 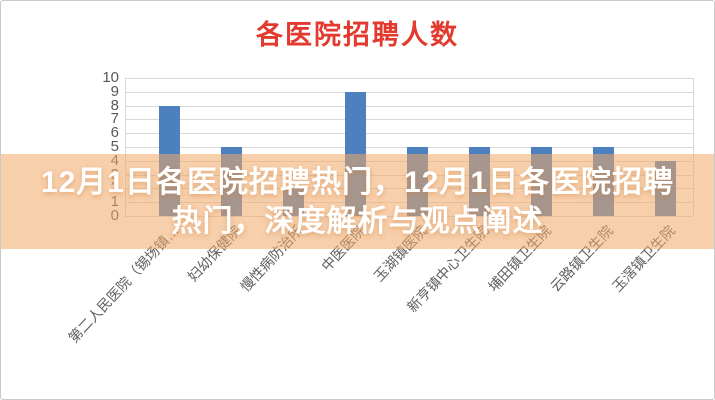 What do you see at coordinates (114, 91) in the screenshot?
I see `y-axis-label: 9` at bounding box center [114, 91].